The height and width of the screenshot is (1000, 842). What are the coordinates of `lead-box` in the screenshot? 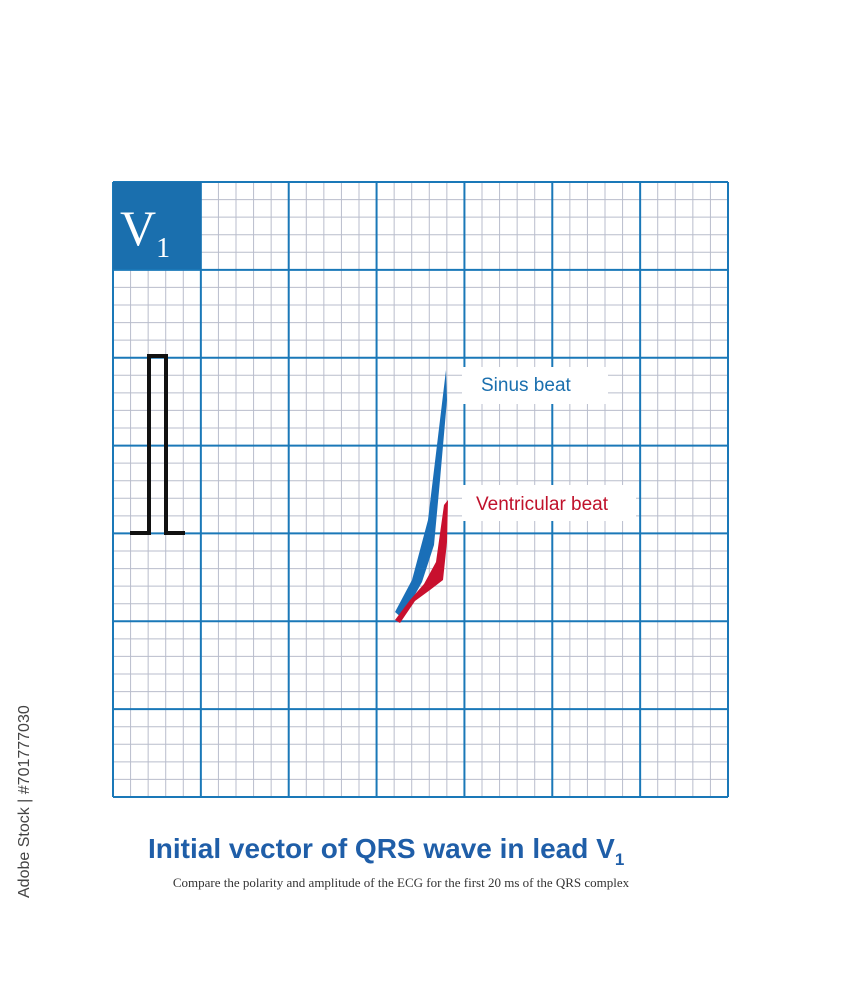 It's located at (157, 225).